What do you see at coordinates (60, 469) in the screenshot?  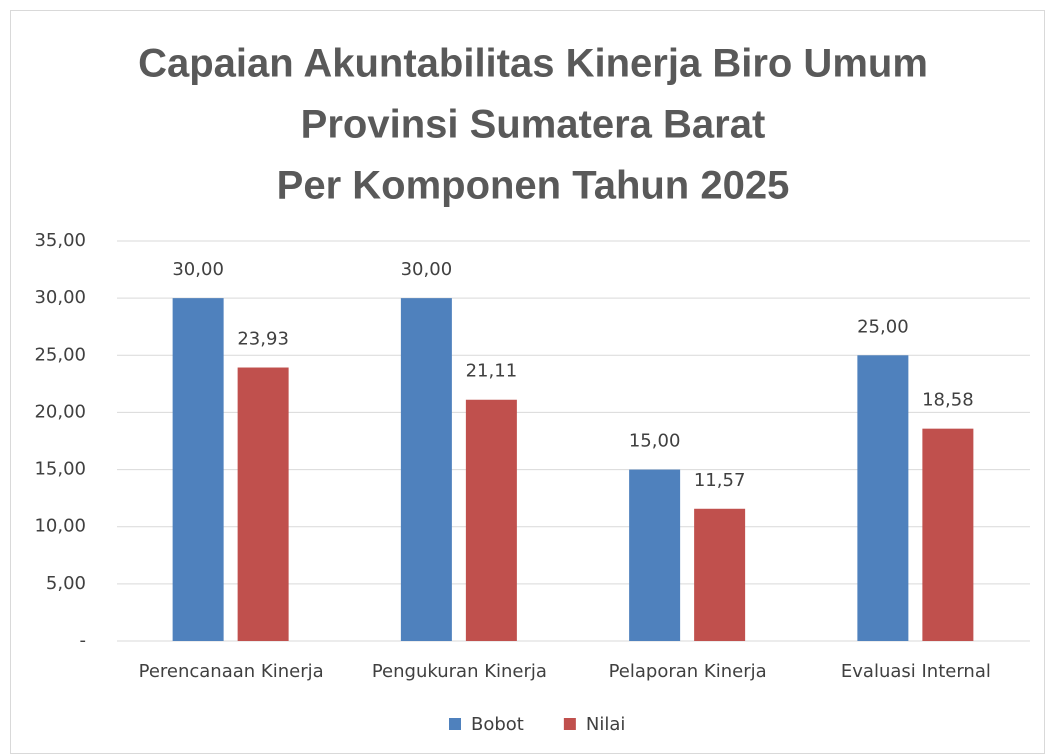 I see `y-tick-label: 15,00` at bounding box center [60, 469].